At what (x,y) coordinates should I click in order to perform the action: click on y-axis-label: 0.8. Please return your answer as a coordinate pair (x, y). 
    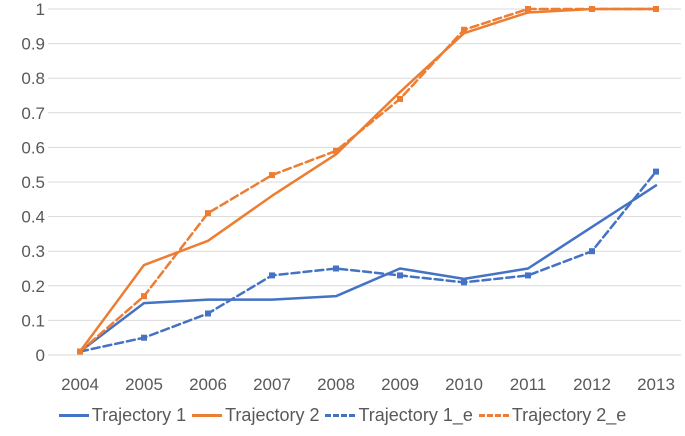
    Looking at the image, I should click on (33, 78).